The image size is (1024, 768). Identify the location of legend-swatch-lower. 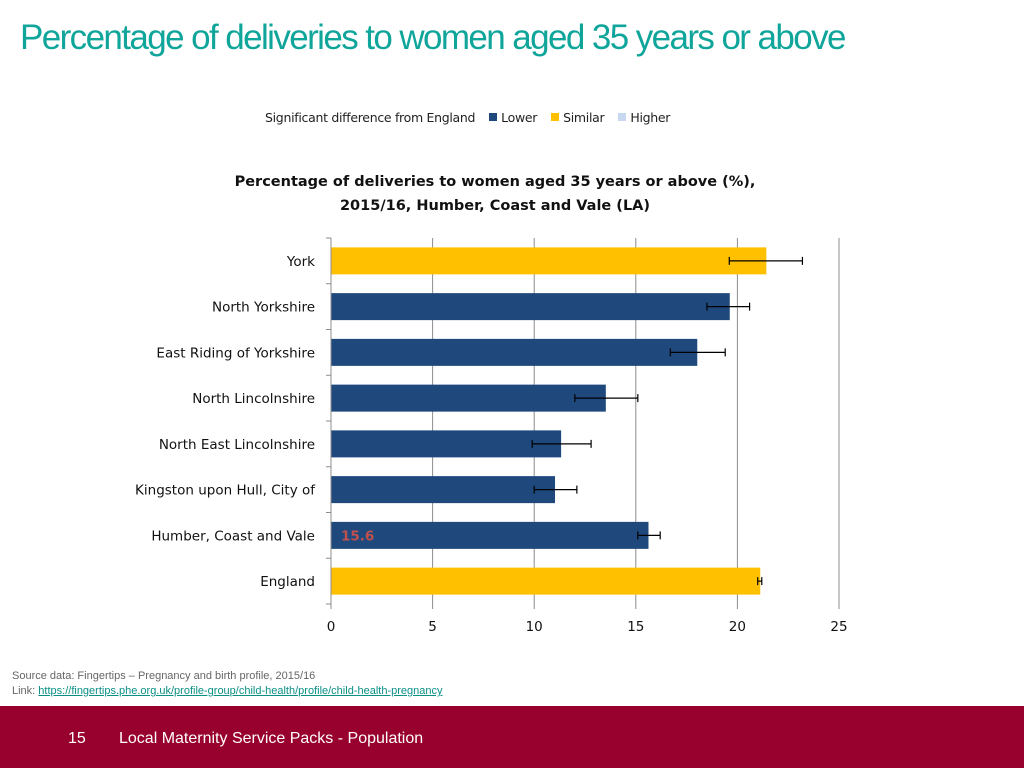
(493, 117).